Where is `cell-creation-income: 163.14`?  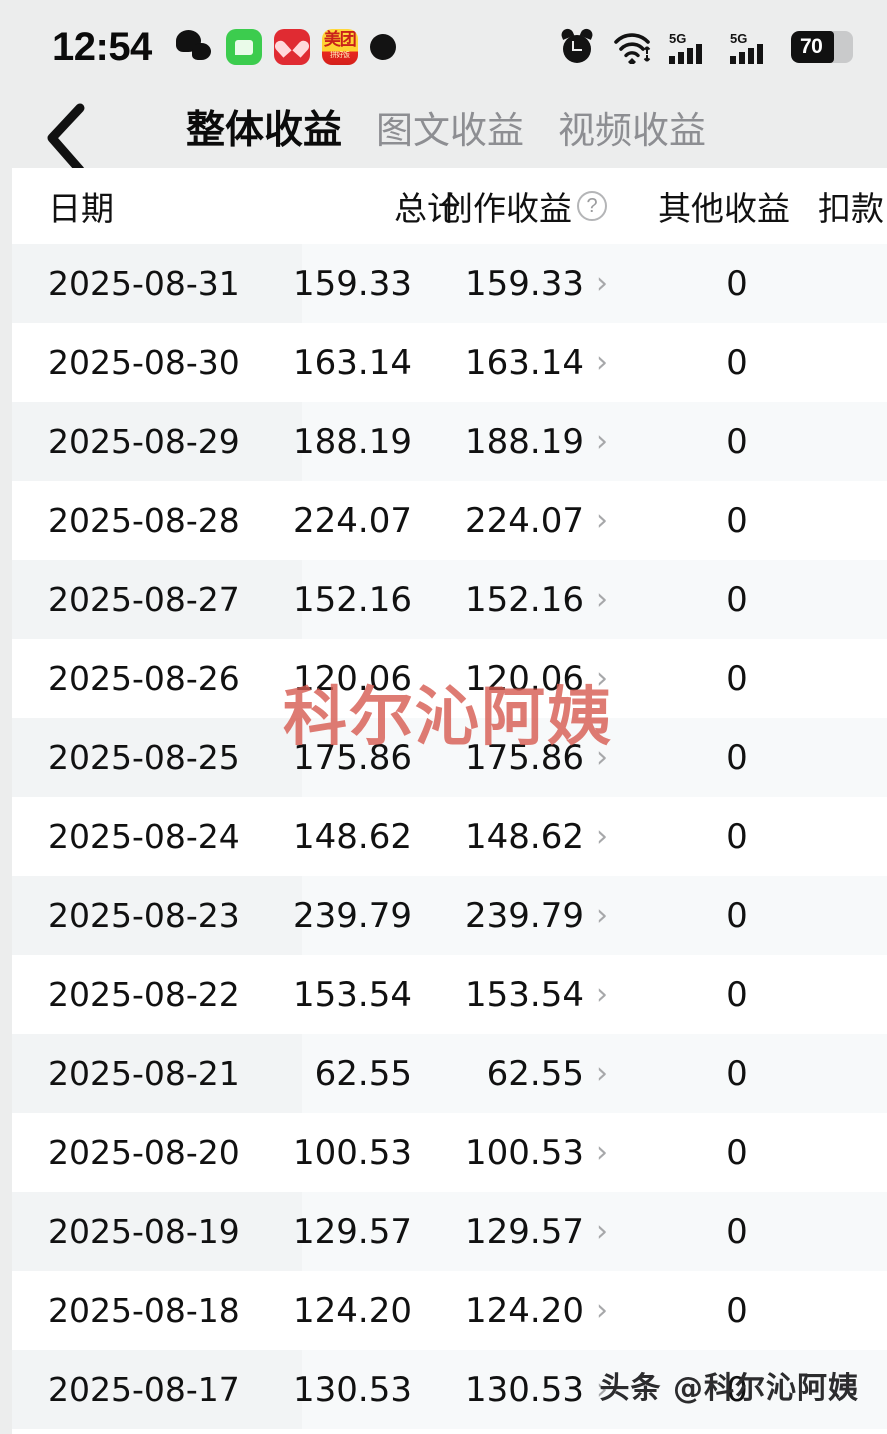 cell-creation-income: 163.14 is located at coordinates (524, 362).